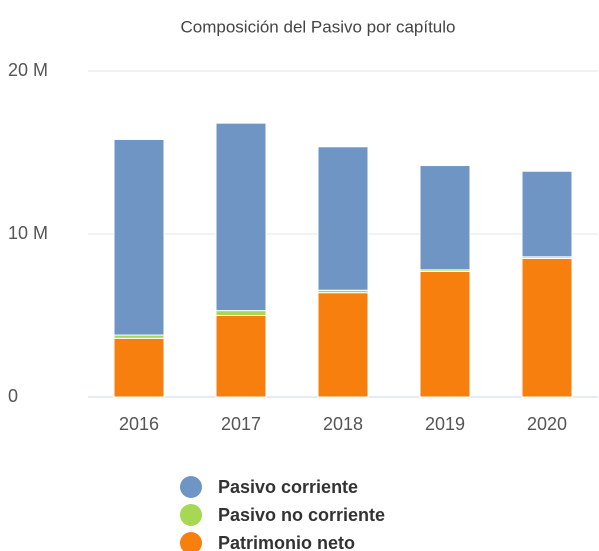 This screenshot has height=551, width=599. Describe the element at coordinates (318, 26) in the screenshot. I see `chart-title: Composición del Pasivo por capítulo` at that location.